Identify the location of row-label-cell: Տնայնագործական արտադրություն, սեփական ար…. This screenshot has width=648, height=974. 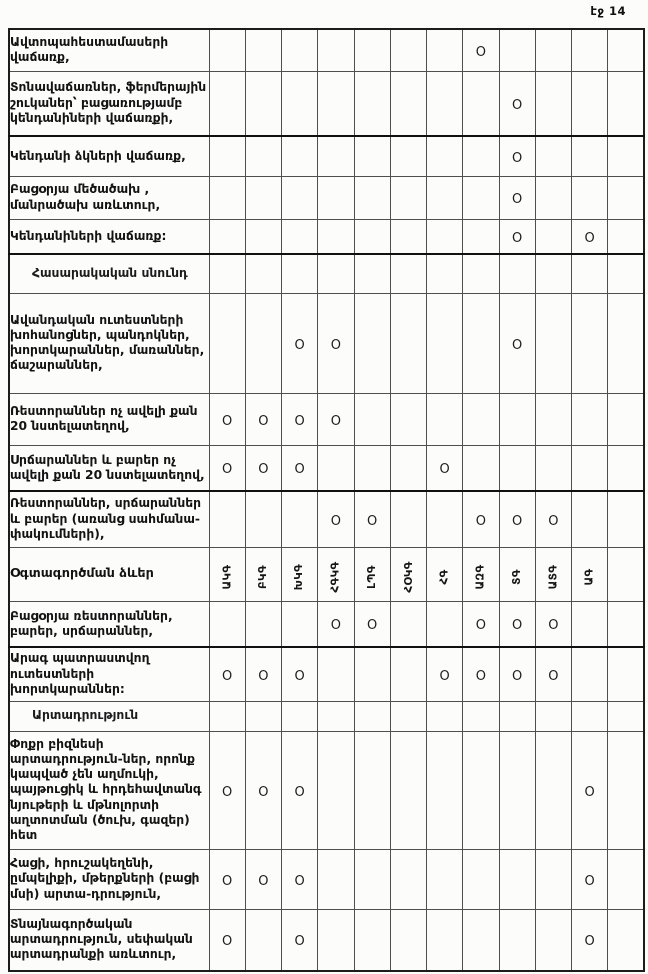
(109, 940).